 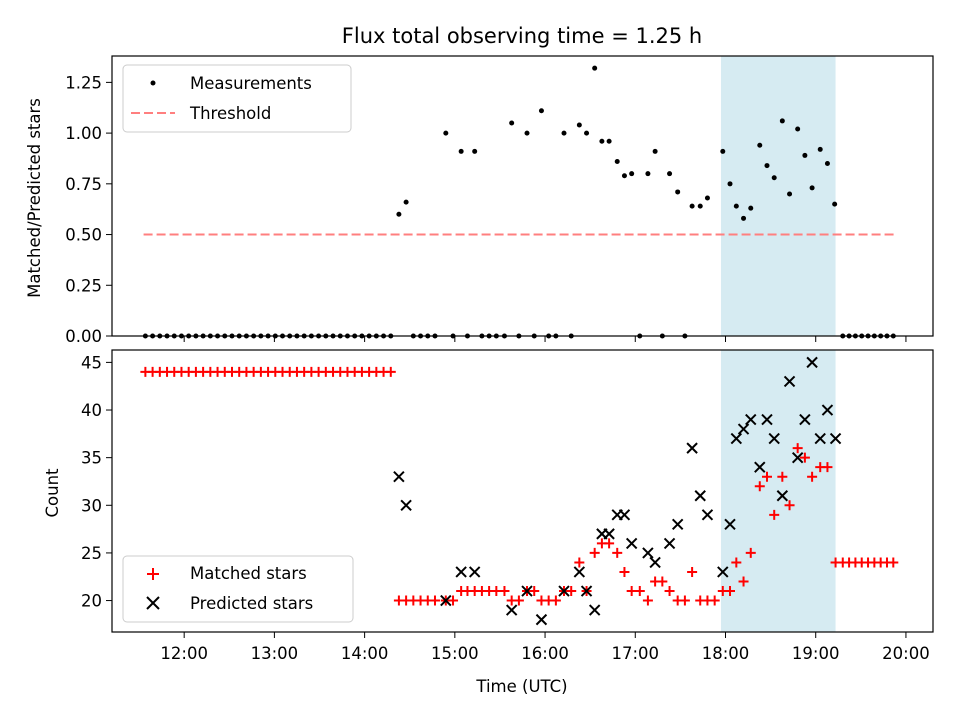 I want to click on legend-measurements-label: Measurements, so click(x=251, y=83).